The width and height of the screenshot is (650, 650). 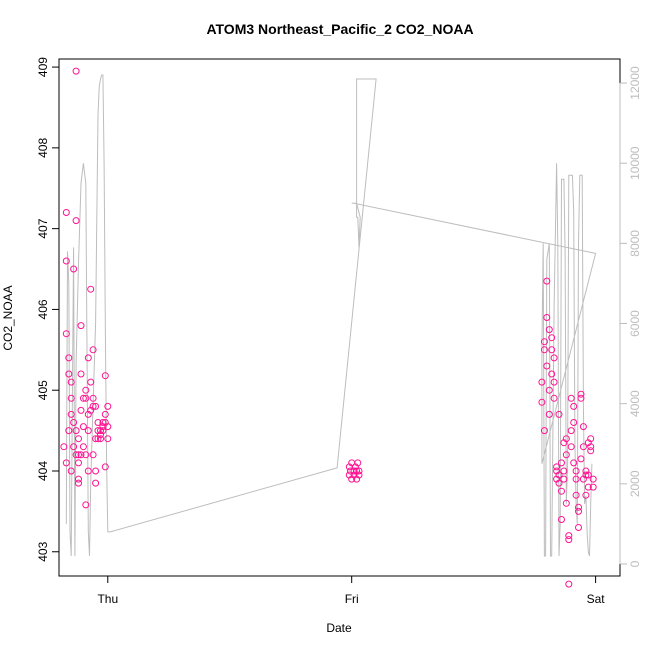 What do you see at coordinates (635, 563) in the screenshot?
I see `y-tick-label-right: 0` at bounding box center [635, 563].